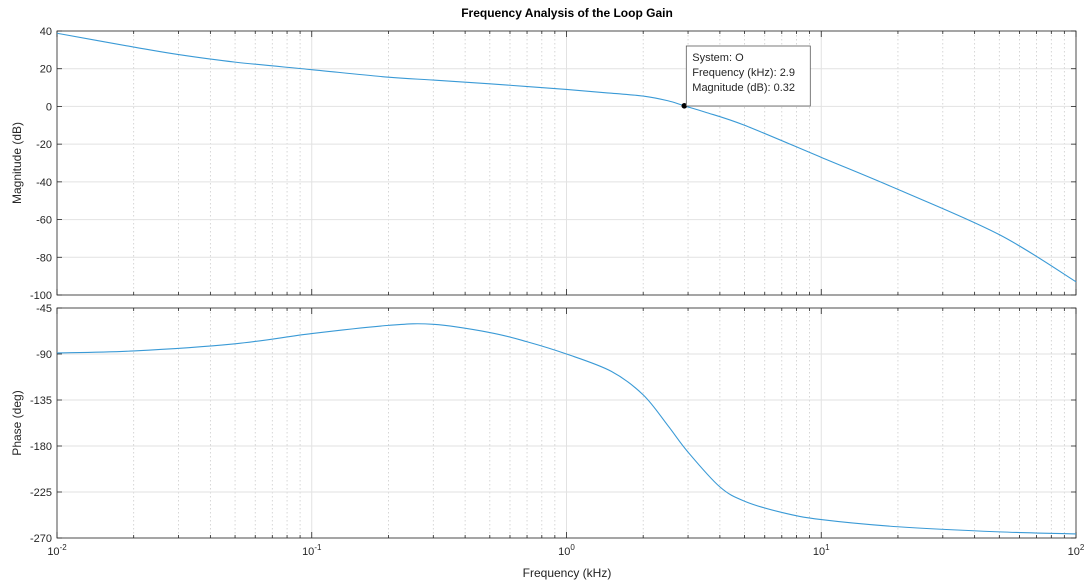  What do you see at coordinates (57, 550) in the screenshot?
I see `x-tick-label: 10⁻²` at bounding box center [57, 550].